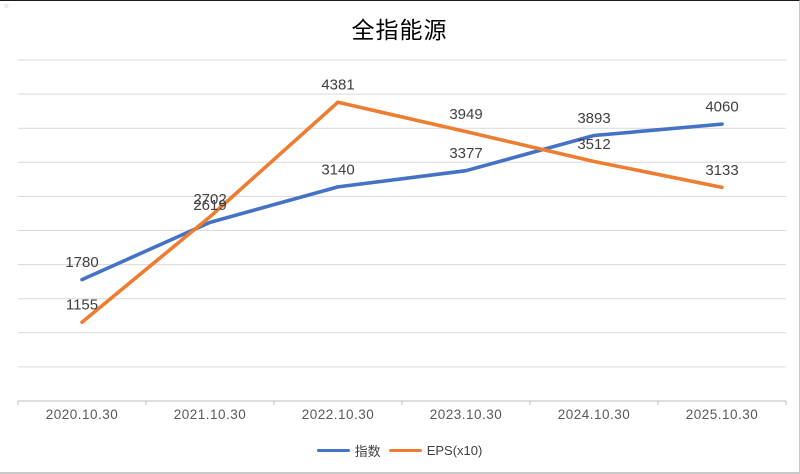 The height and width of the screenshot is (474, 800). What do you see at coordinates (465, 114) in the screenshot?
I see `data-label: 3949` at bounding box center [465, 114].